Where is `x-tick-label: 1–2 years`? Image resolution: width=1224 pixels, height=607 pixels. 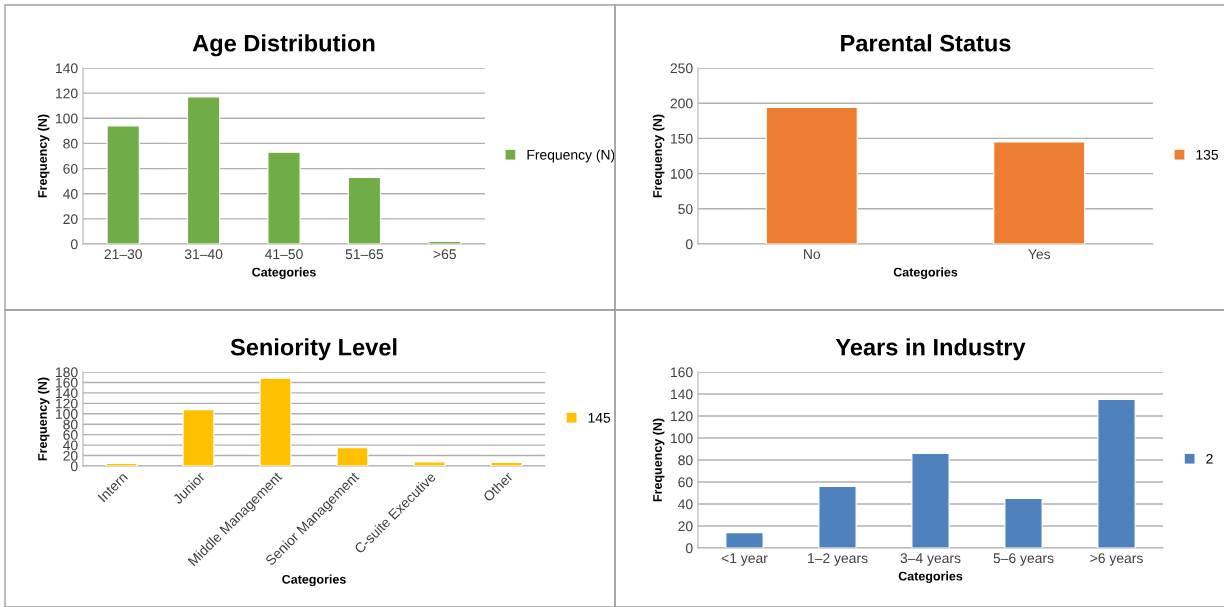
x-tick-label: 1–2 years is located at coordinates (838, 559).